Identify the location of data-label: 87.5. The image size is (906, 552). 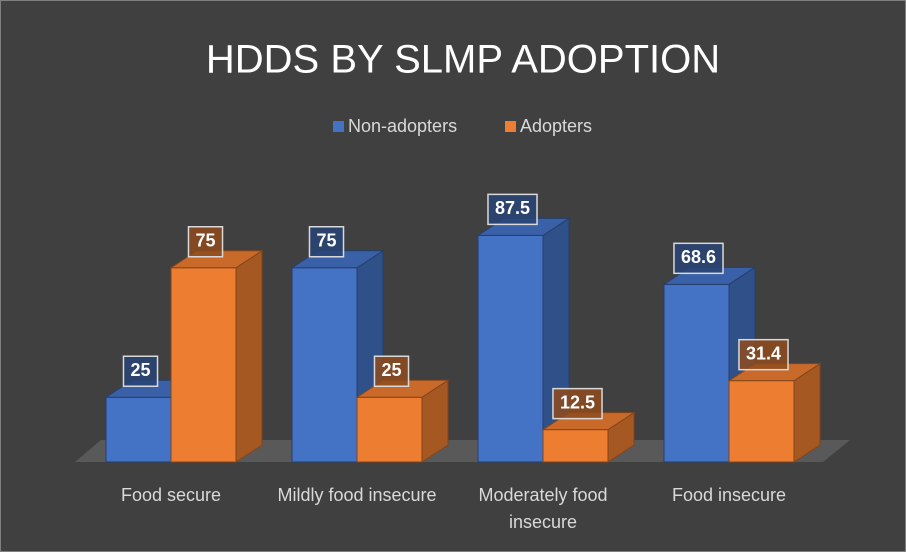
(512, 208).